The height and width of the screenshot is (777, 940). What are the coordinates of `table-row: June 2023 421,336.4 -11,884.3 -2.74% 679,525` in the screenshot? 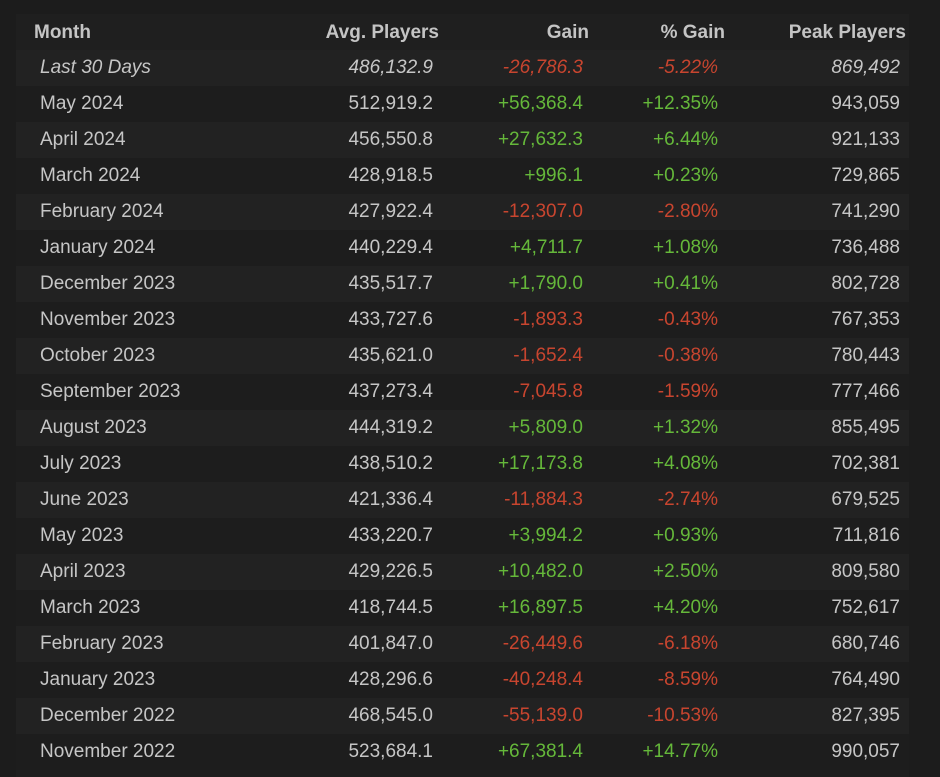 It's located at (462, 500).